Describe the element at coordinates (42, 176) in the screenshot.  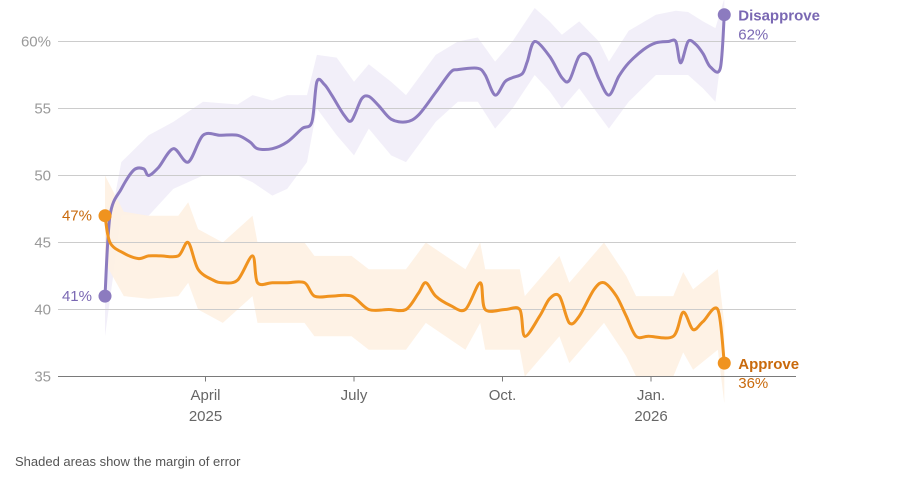
I see `y-tick-label-50: 50` at that location.